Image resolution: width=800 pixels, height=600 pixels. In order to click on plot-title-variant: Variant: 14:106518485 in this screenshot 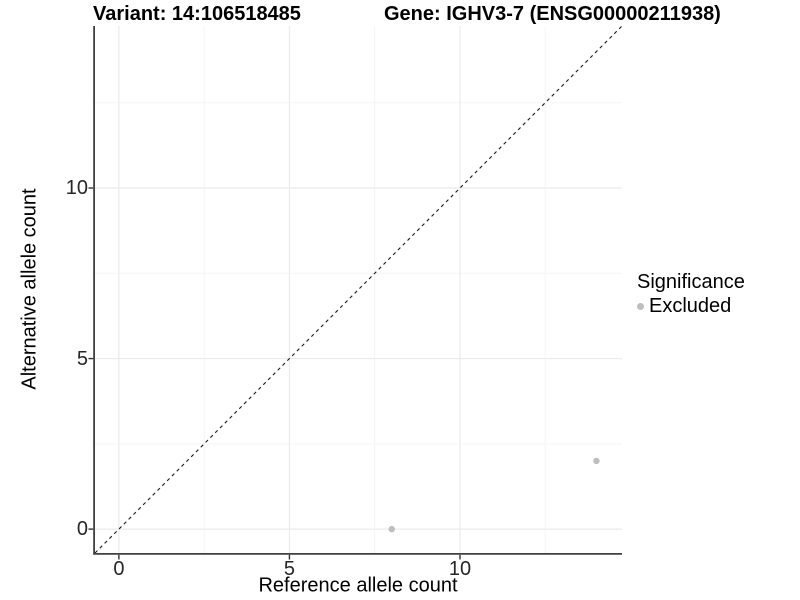, I will do `click(197, 14)`.